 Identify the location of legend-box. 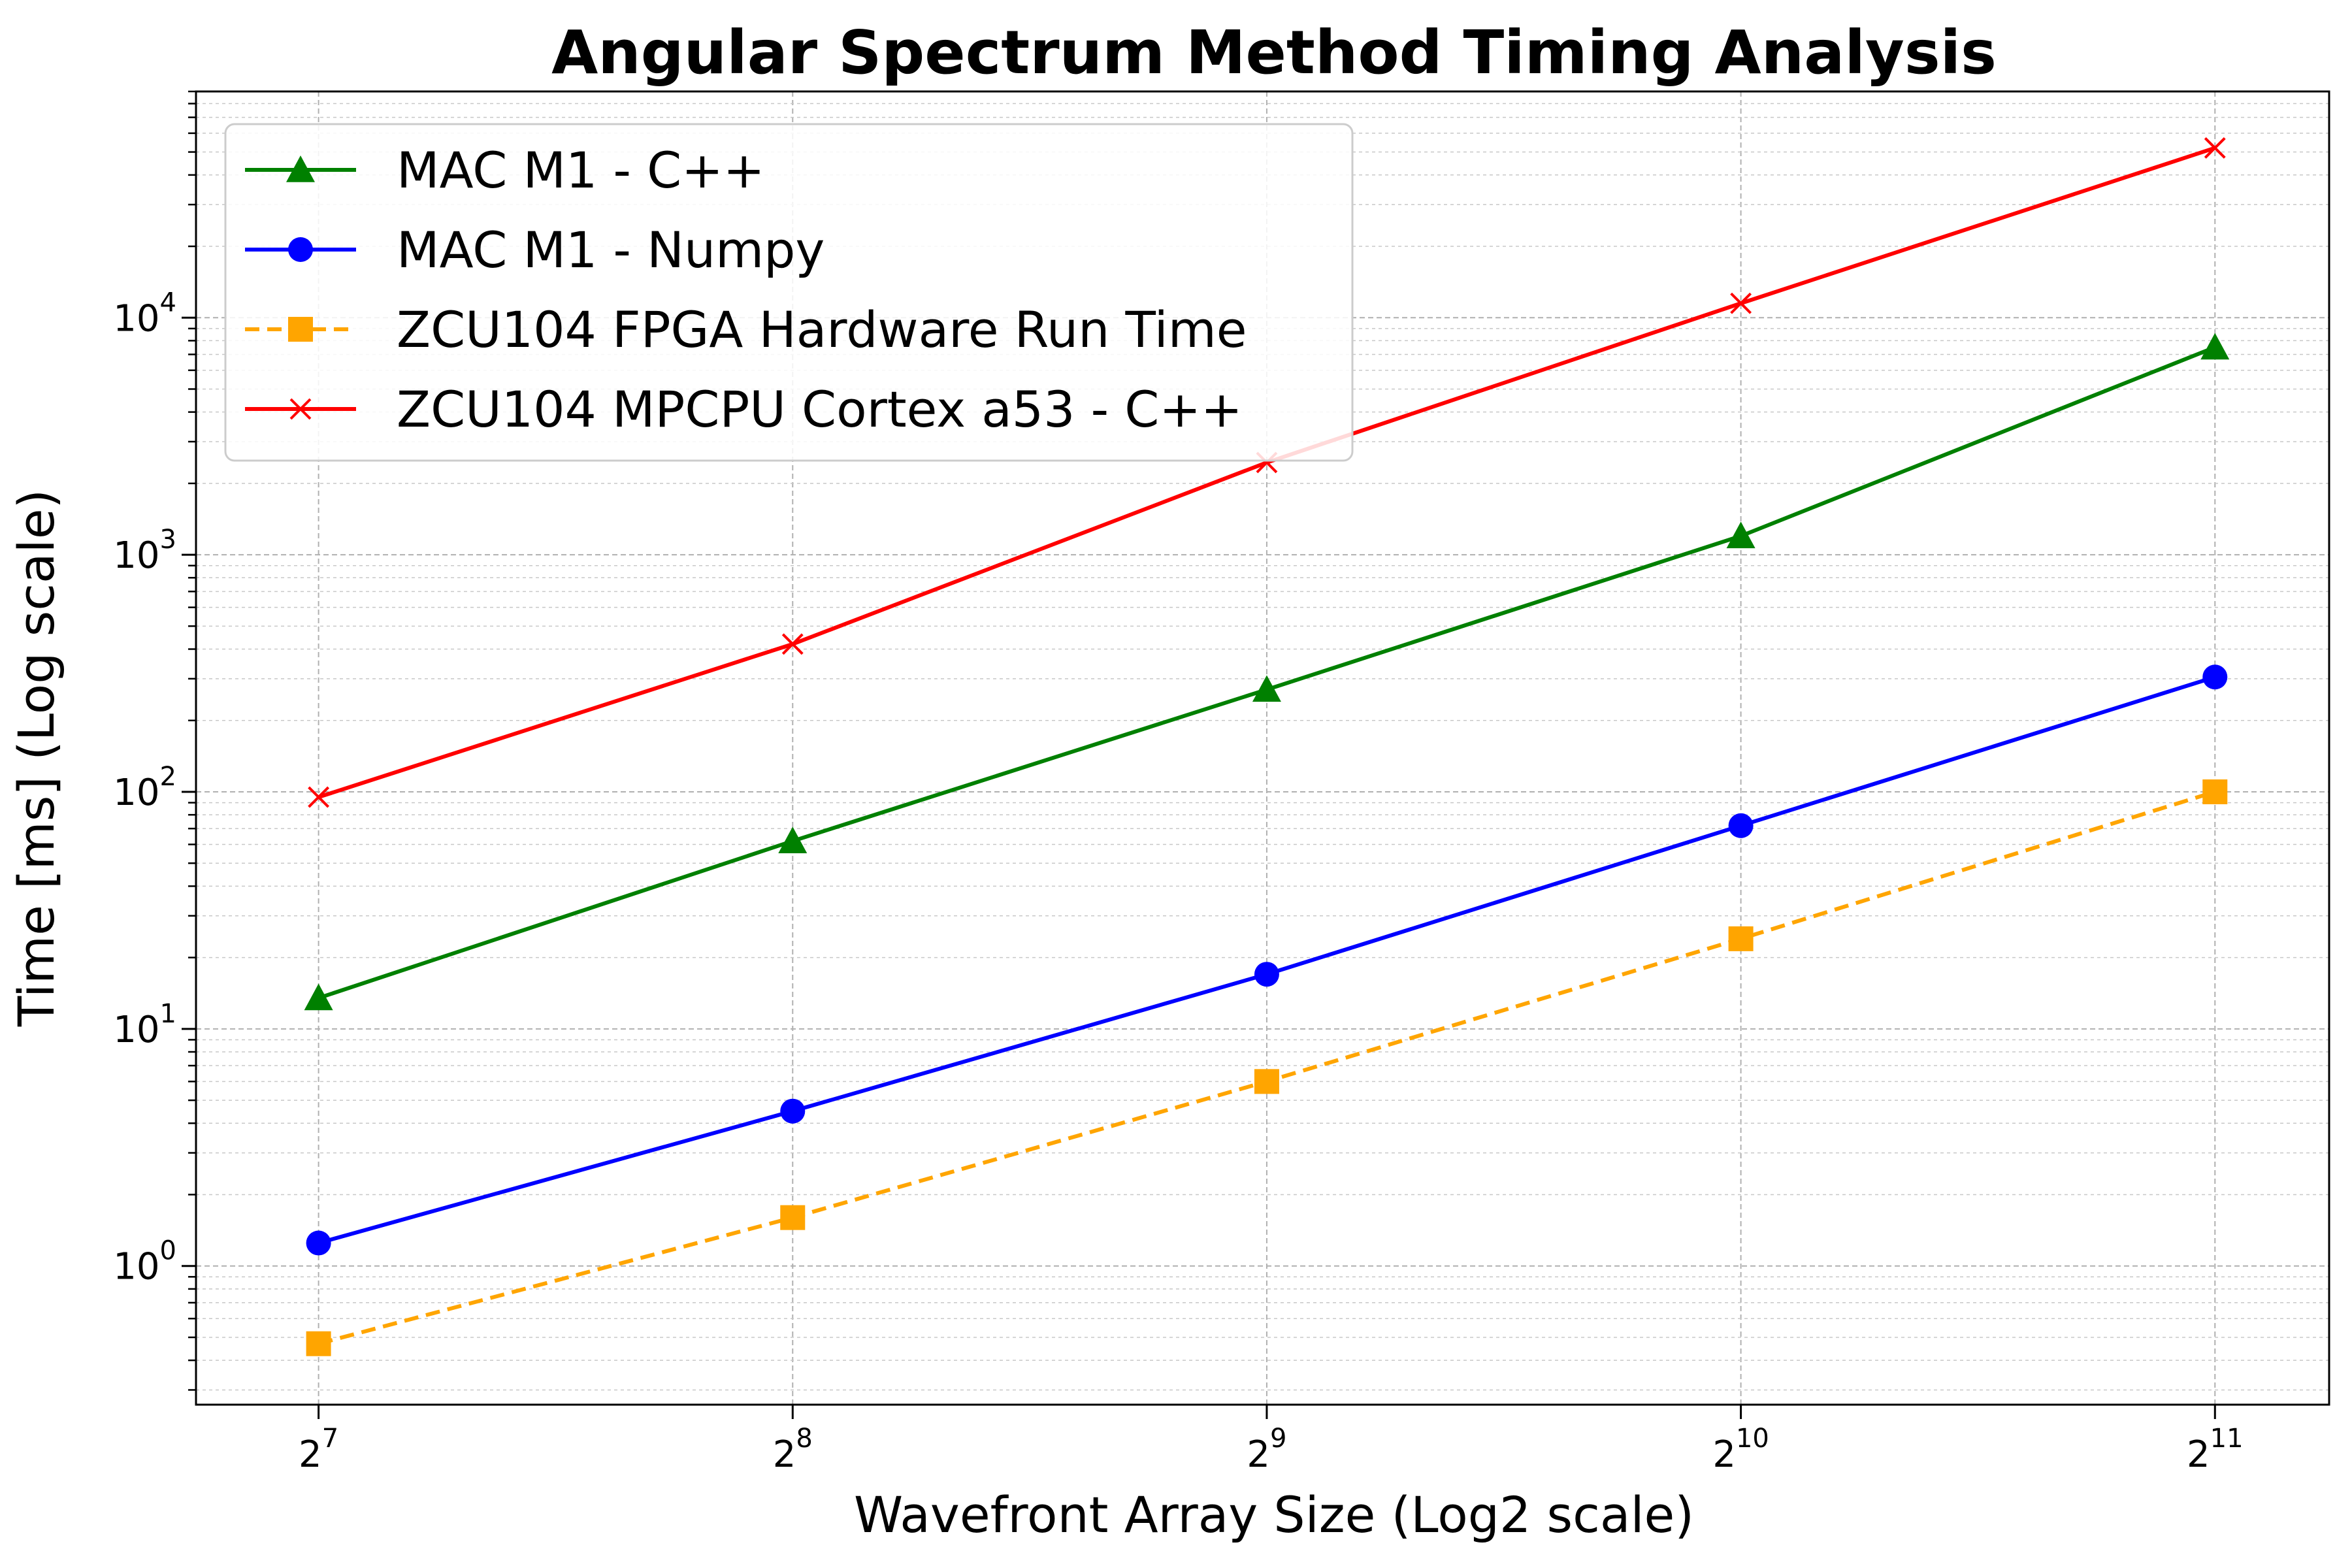
(789, 292).